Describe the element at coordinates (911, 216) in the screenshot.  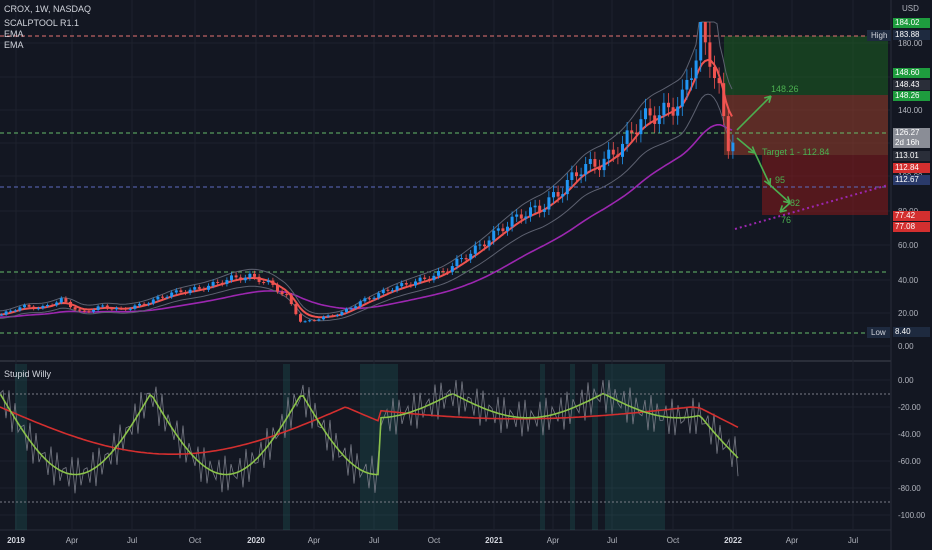
I see `price-badge: 77.42` at that location.